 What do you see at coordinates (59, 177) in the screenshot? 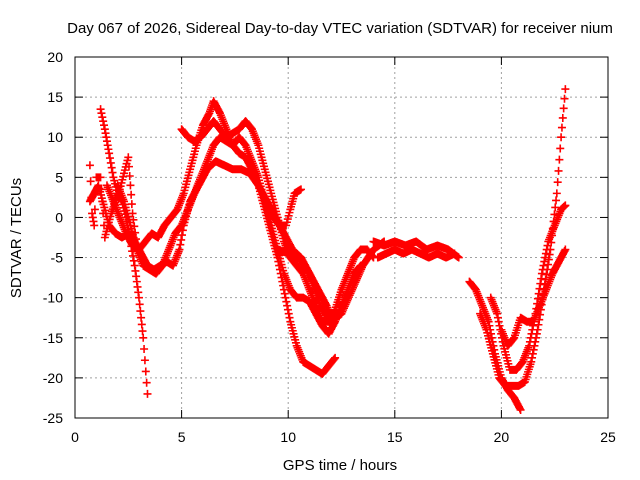
I see `y-tick-label: 5` at bounding box center [59, 177].